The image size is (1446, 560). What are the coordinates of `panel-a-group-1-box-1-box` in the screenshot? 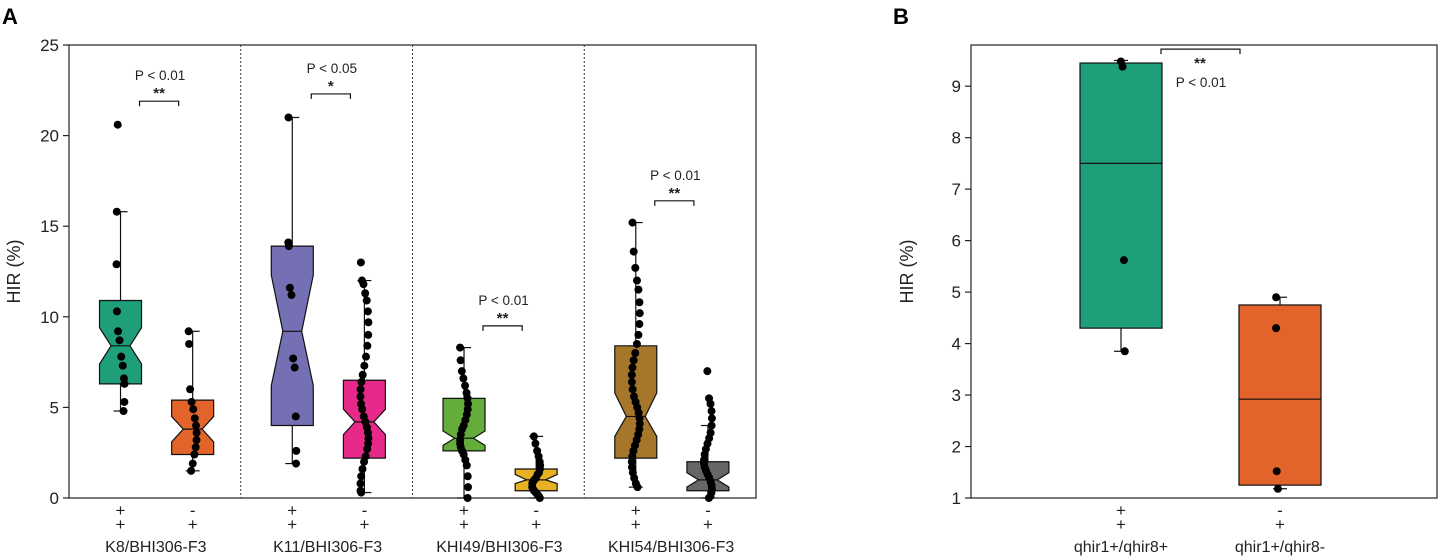 It's located at (292, 336).